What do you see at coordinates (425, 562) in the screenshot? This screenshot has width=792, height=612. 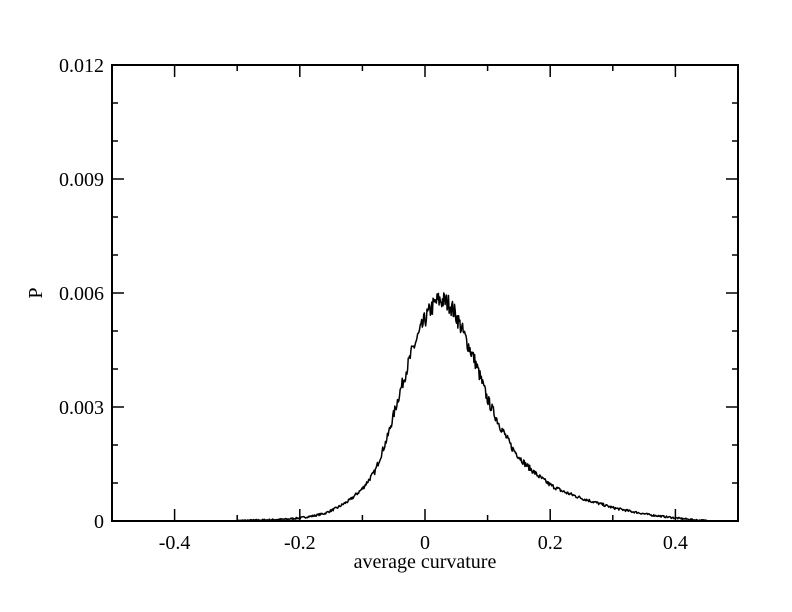 I see `x-axis-title: average curvature` at bounding box center [425, 562].